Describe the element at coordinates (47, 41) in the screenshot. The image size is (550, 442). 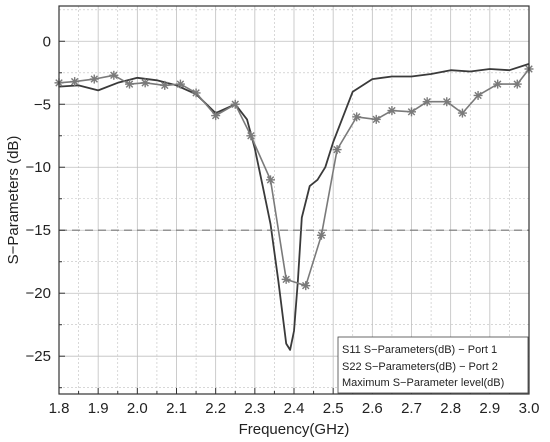
I see `y-tick-label: 0` at that location.